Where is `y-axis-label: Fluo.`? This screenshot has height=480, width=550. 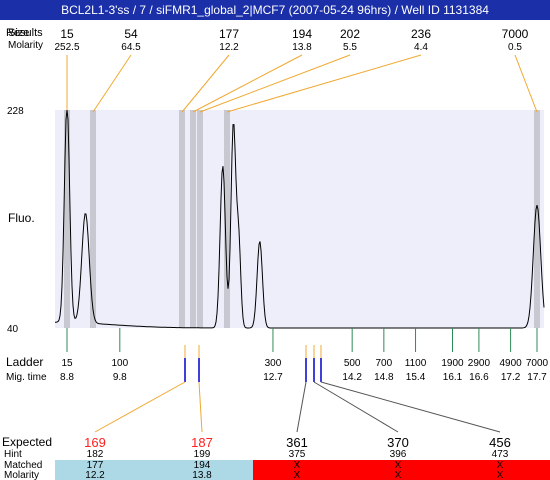
y-axis-label: Fluo. is located at coordinates (21, 218).